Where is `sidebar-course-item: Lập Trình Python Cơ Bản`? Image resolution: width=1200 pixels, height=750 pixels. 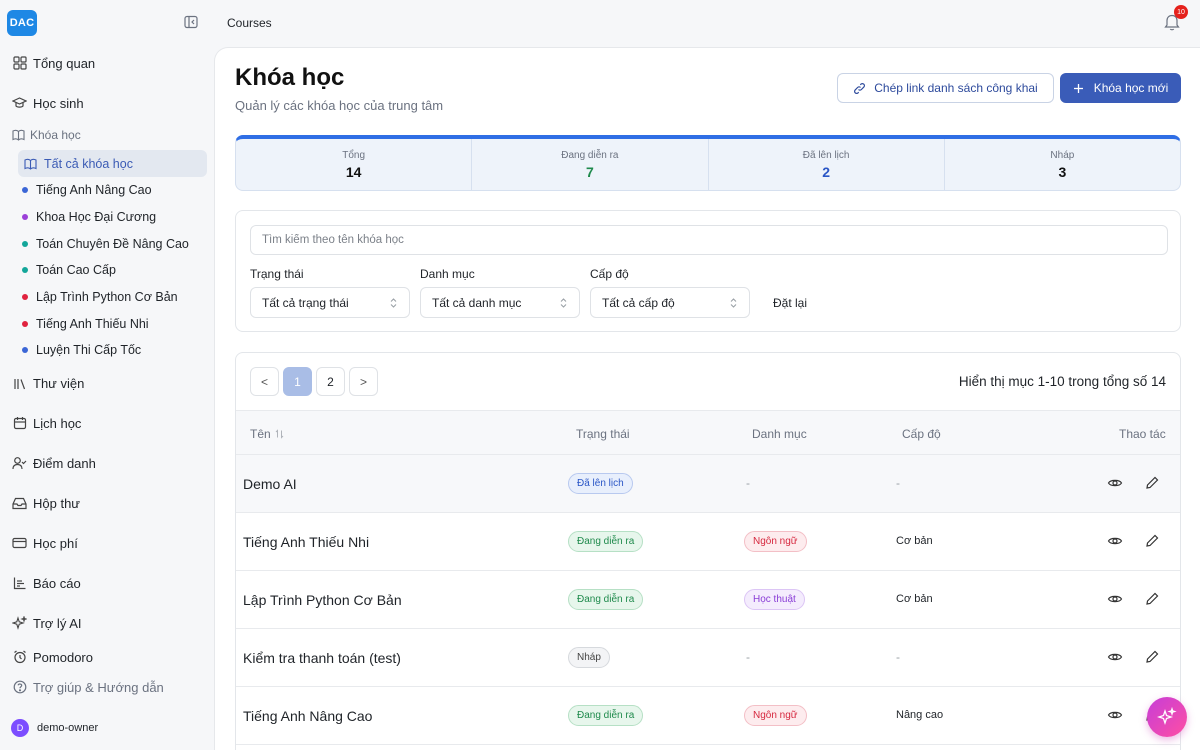
sidebar-course-item: Lập Trình Python Cơ Bản is located at coordinates (100, 297).